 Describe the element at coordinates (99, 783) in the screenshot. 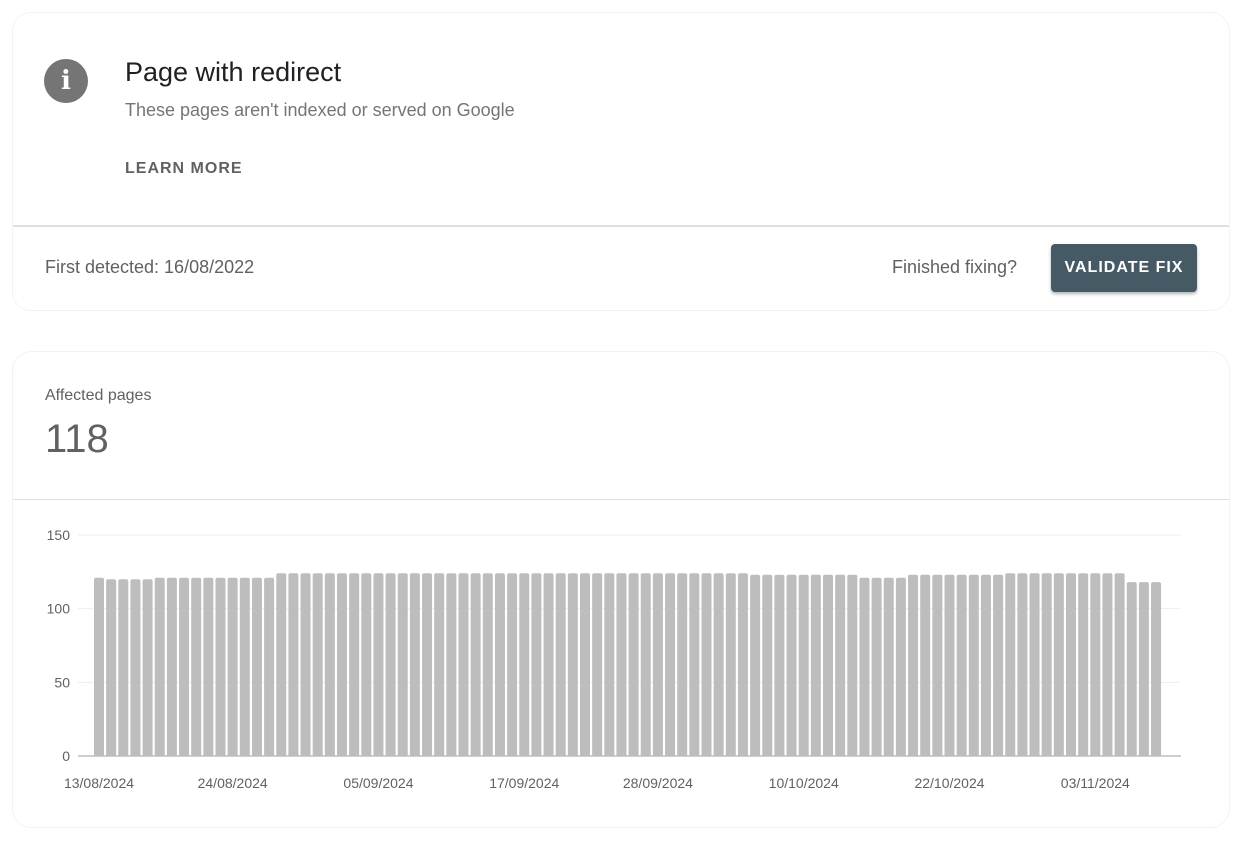

I see `x-tick-label: 13/08/2024` at that location.